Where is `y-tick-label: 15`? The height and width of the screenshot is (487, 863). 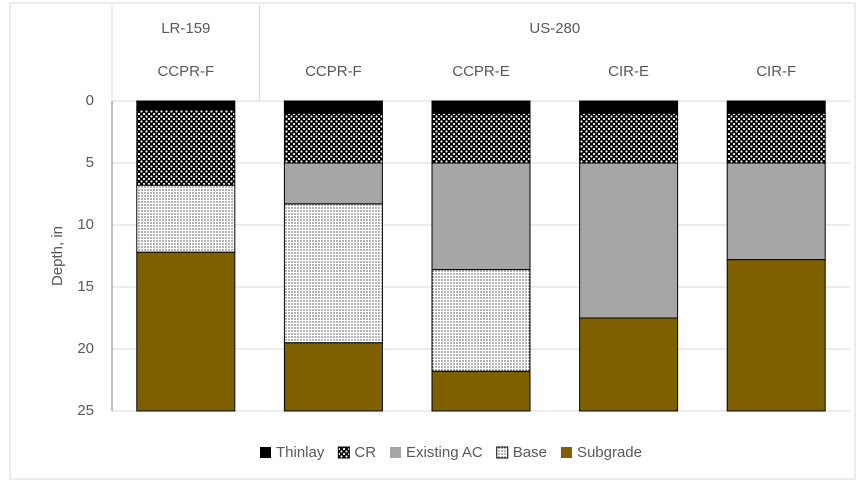 y-tick-label: 15 is located at coordinates (85, 286).